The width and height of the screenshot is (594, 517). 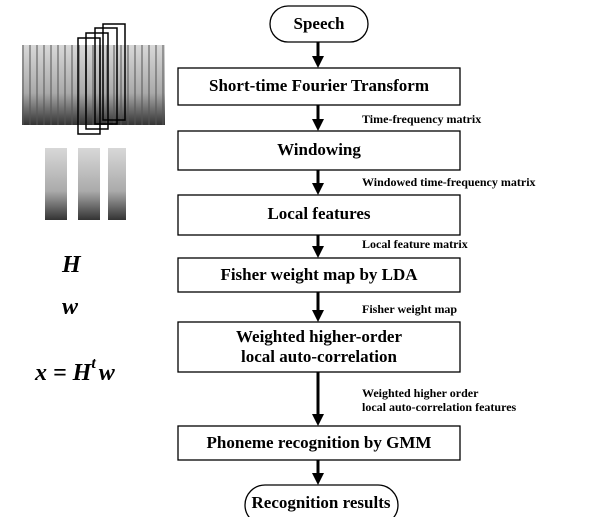 I want to click on edge-label: Windowed time-frequency matrix, so click(x=449, y=182).